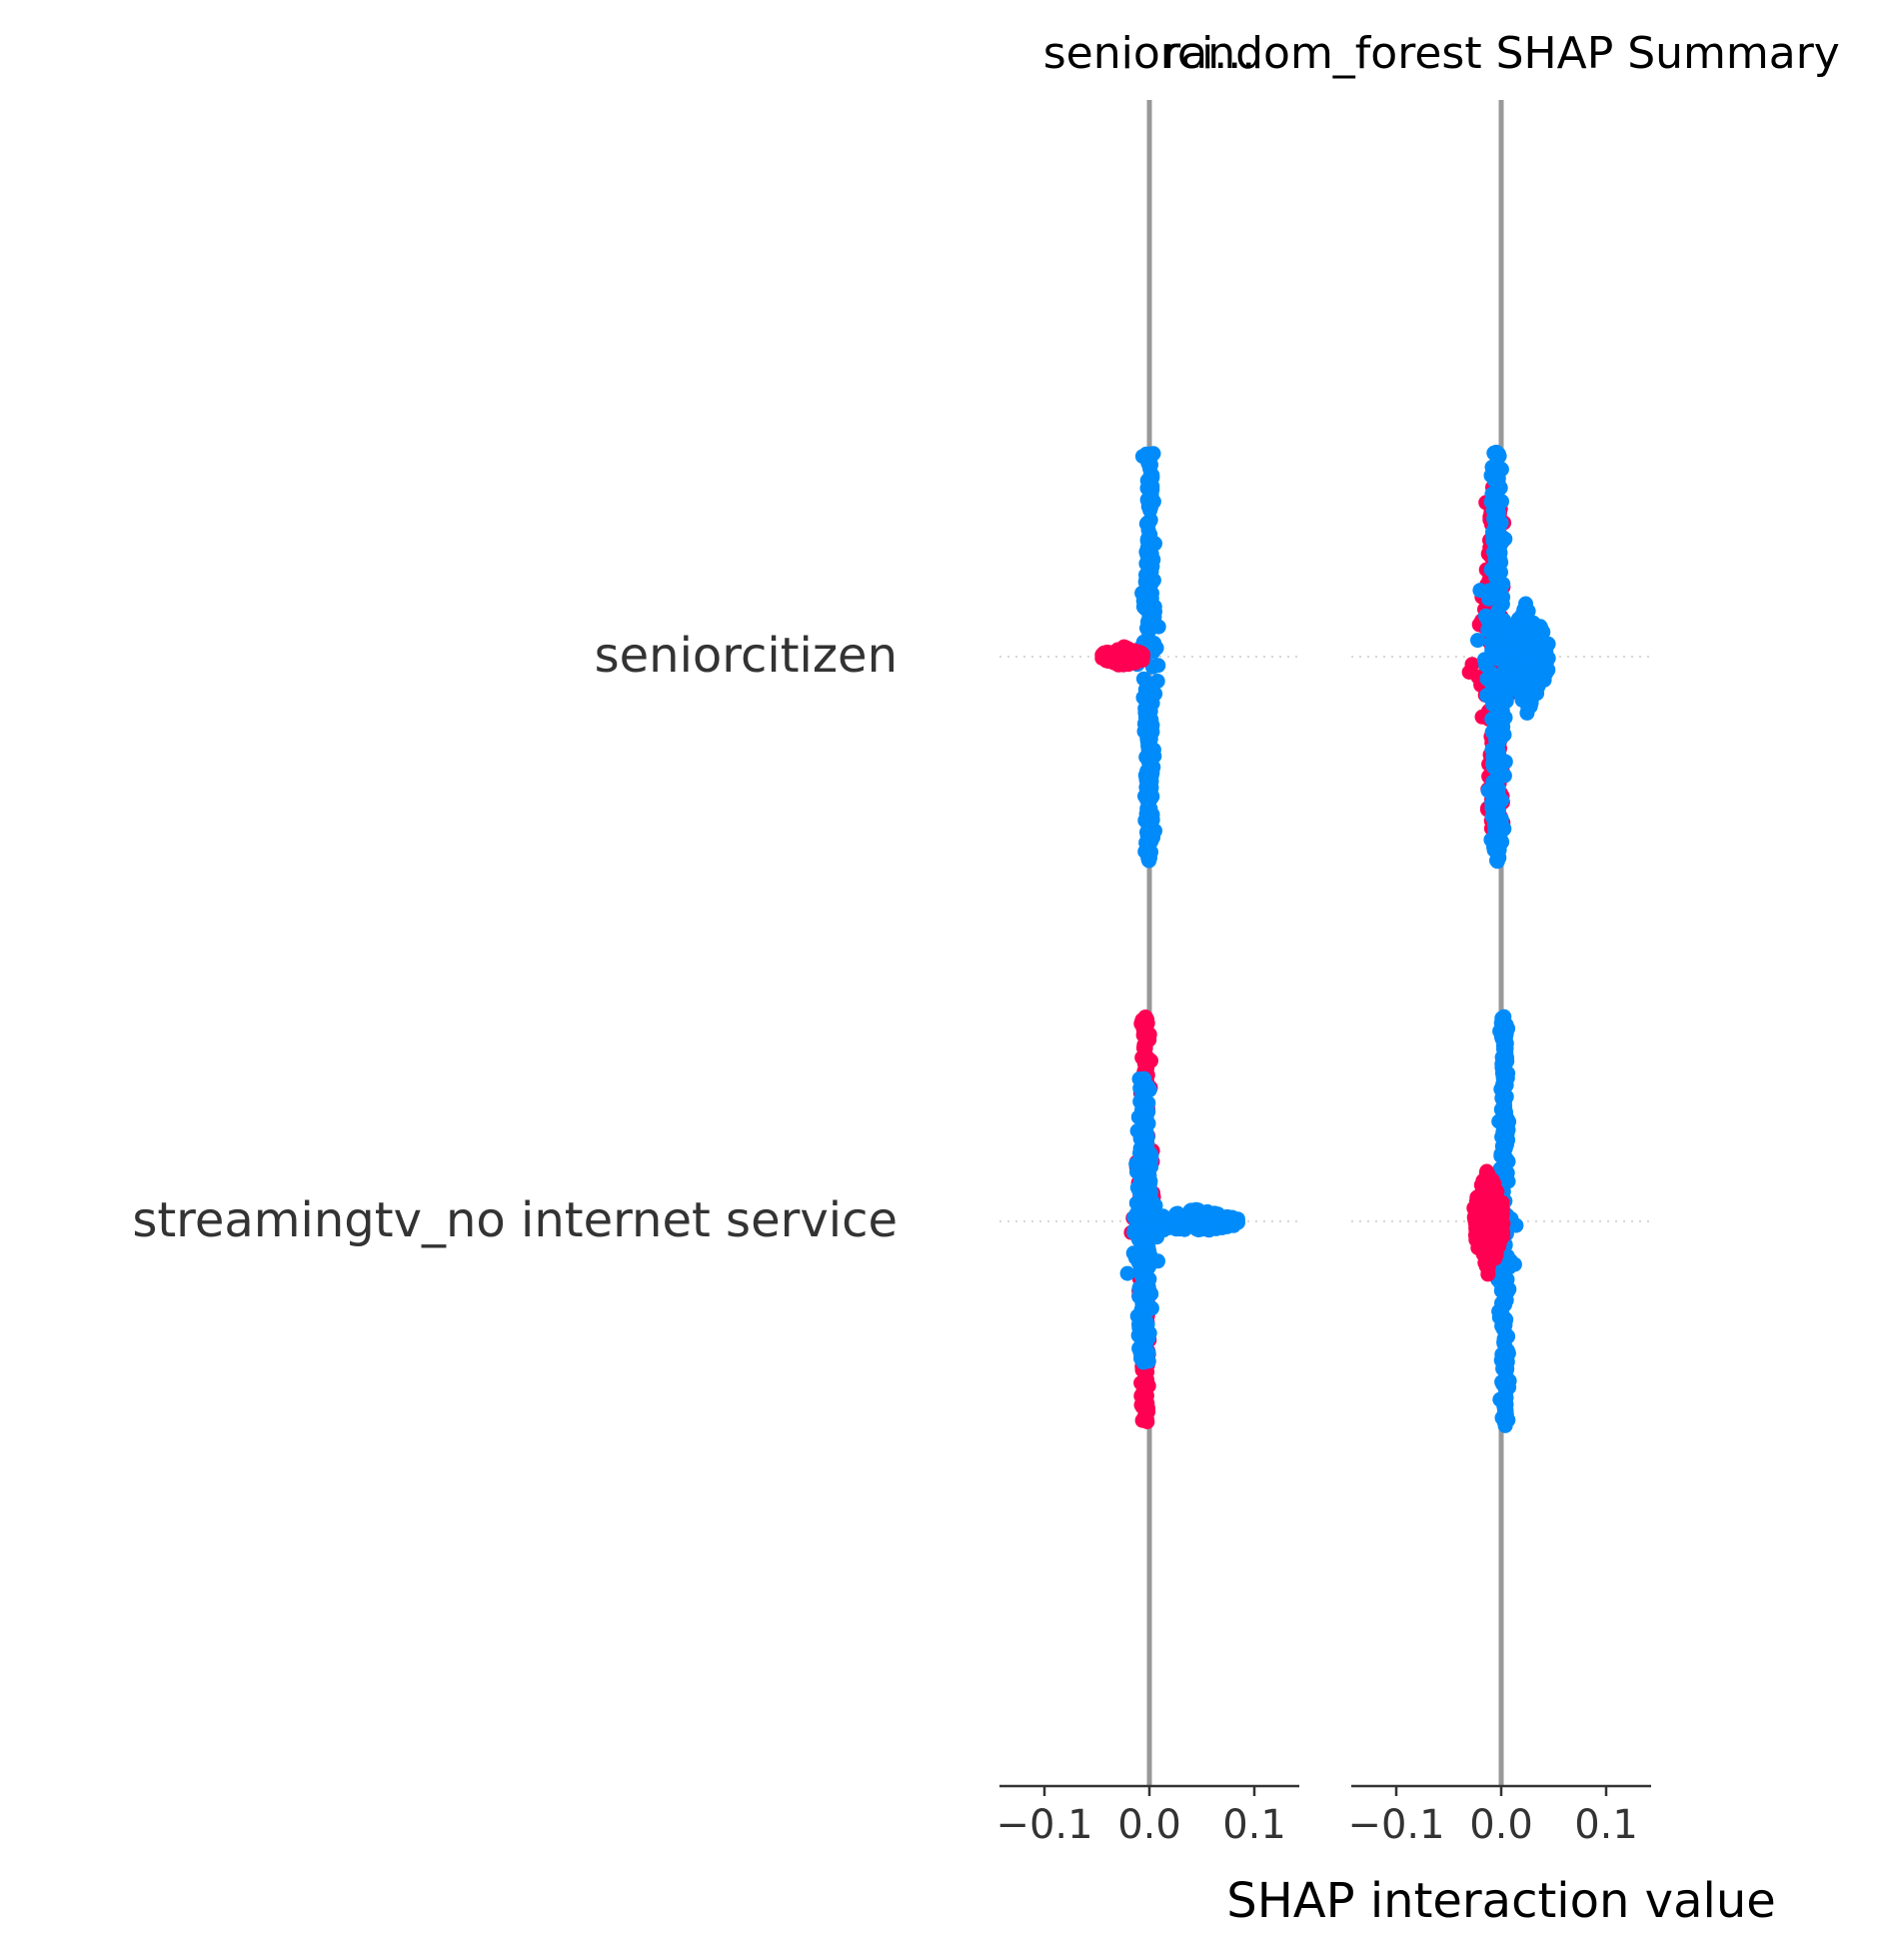 The height and width of the screenshot is (1943, 1904). Describe the element at coordinates (1501, 53) in the screenshot. I see `panel-title-right: random_forest SHAP Summary` at that location.